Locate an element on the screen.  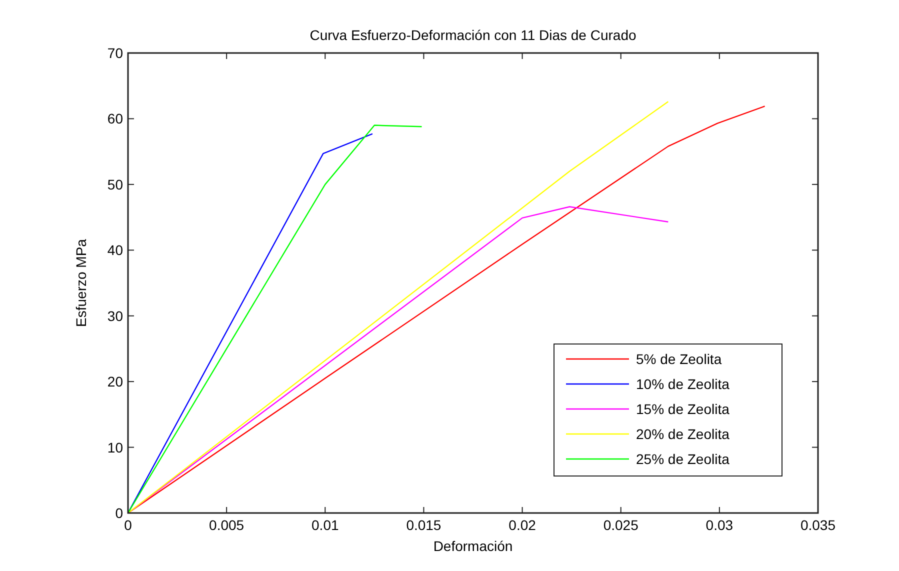
x-tick-label: 0.015 is located at coordinates (424, 525).